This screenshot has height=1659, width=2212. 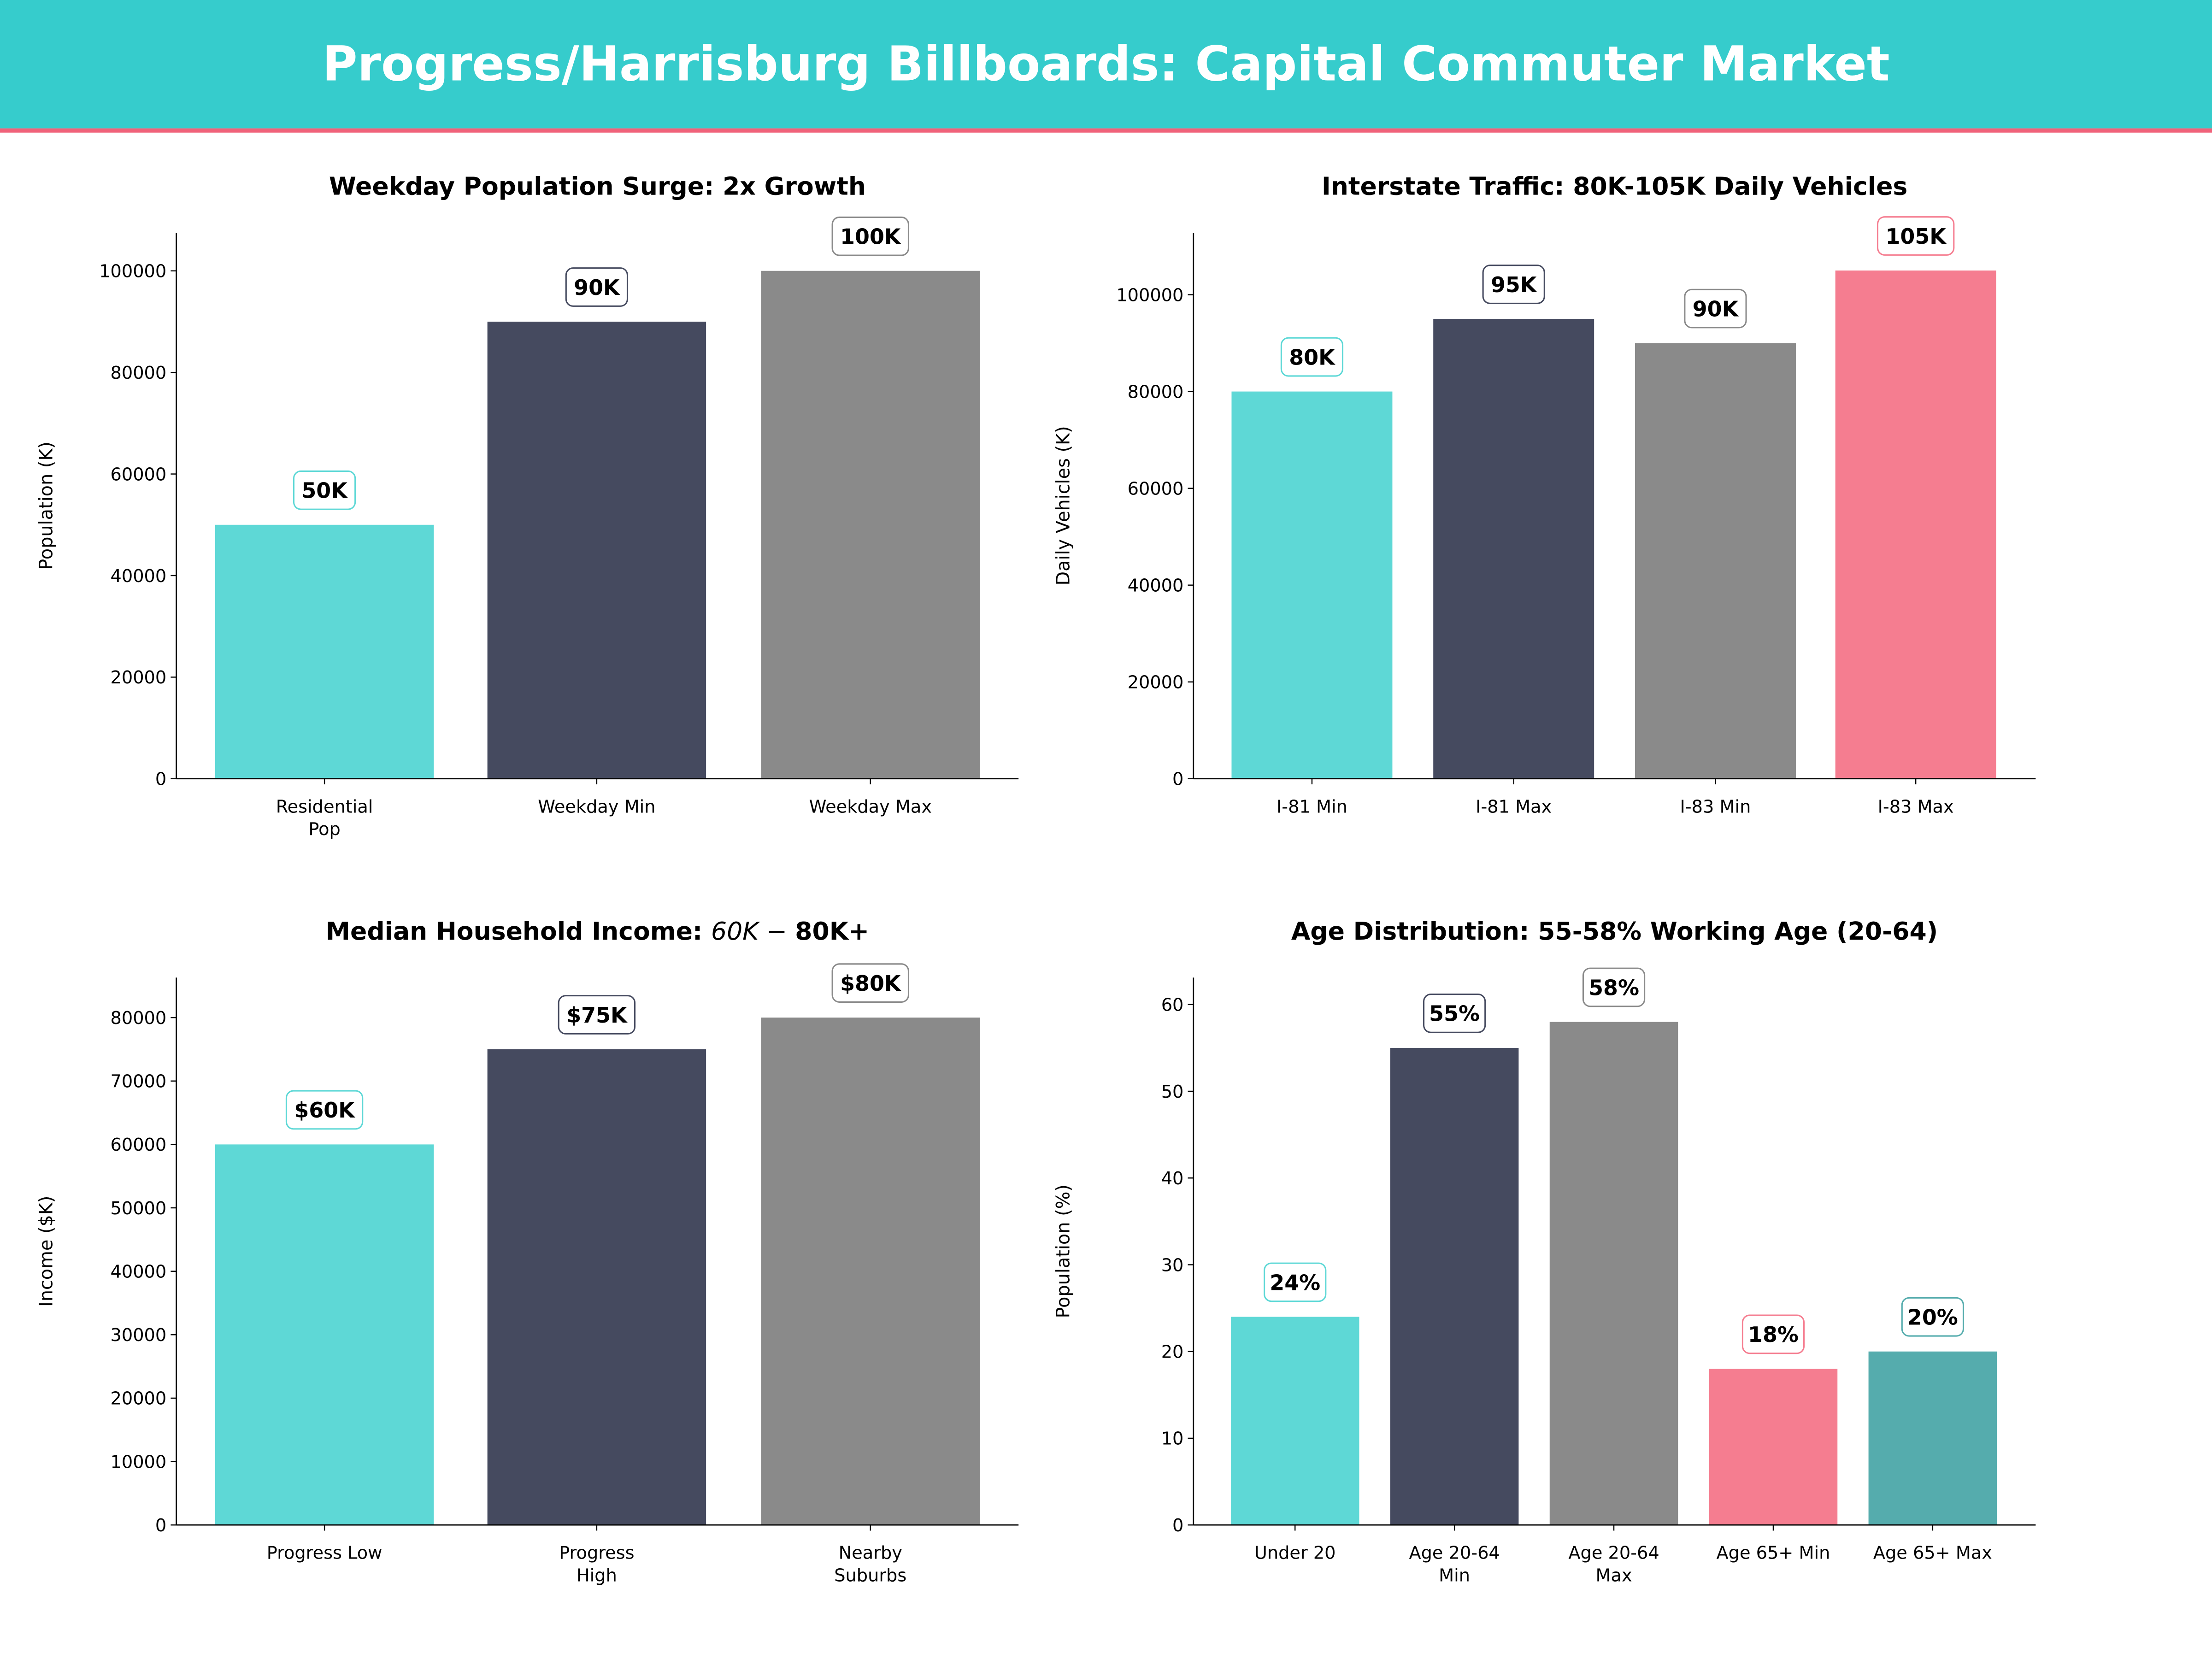 What do you see at coordinates (1916, 806) in the screenshot?
I see `x-tick-label: I-83 Max` at bounding box center [1916, 806].